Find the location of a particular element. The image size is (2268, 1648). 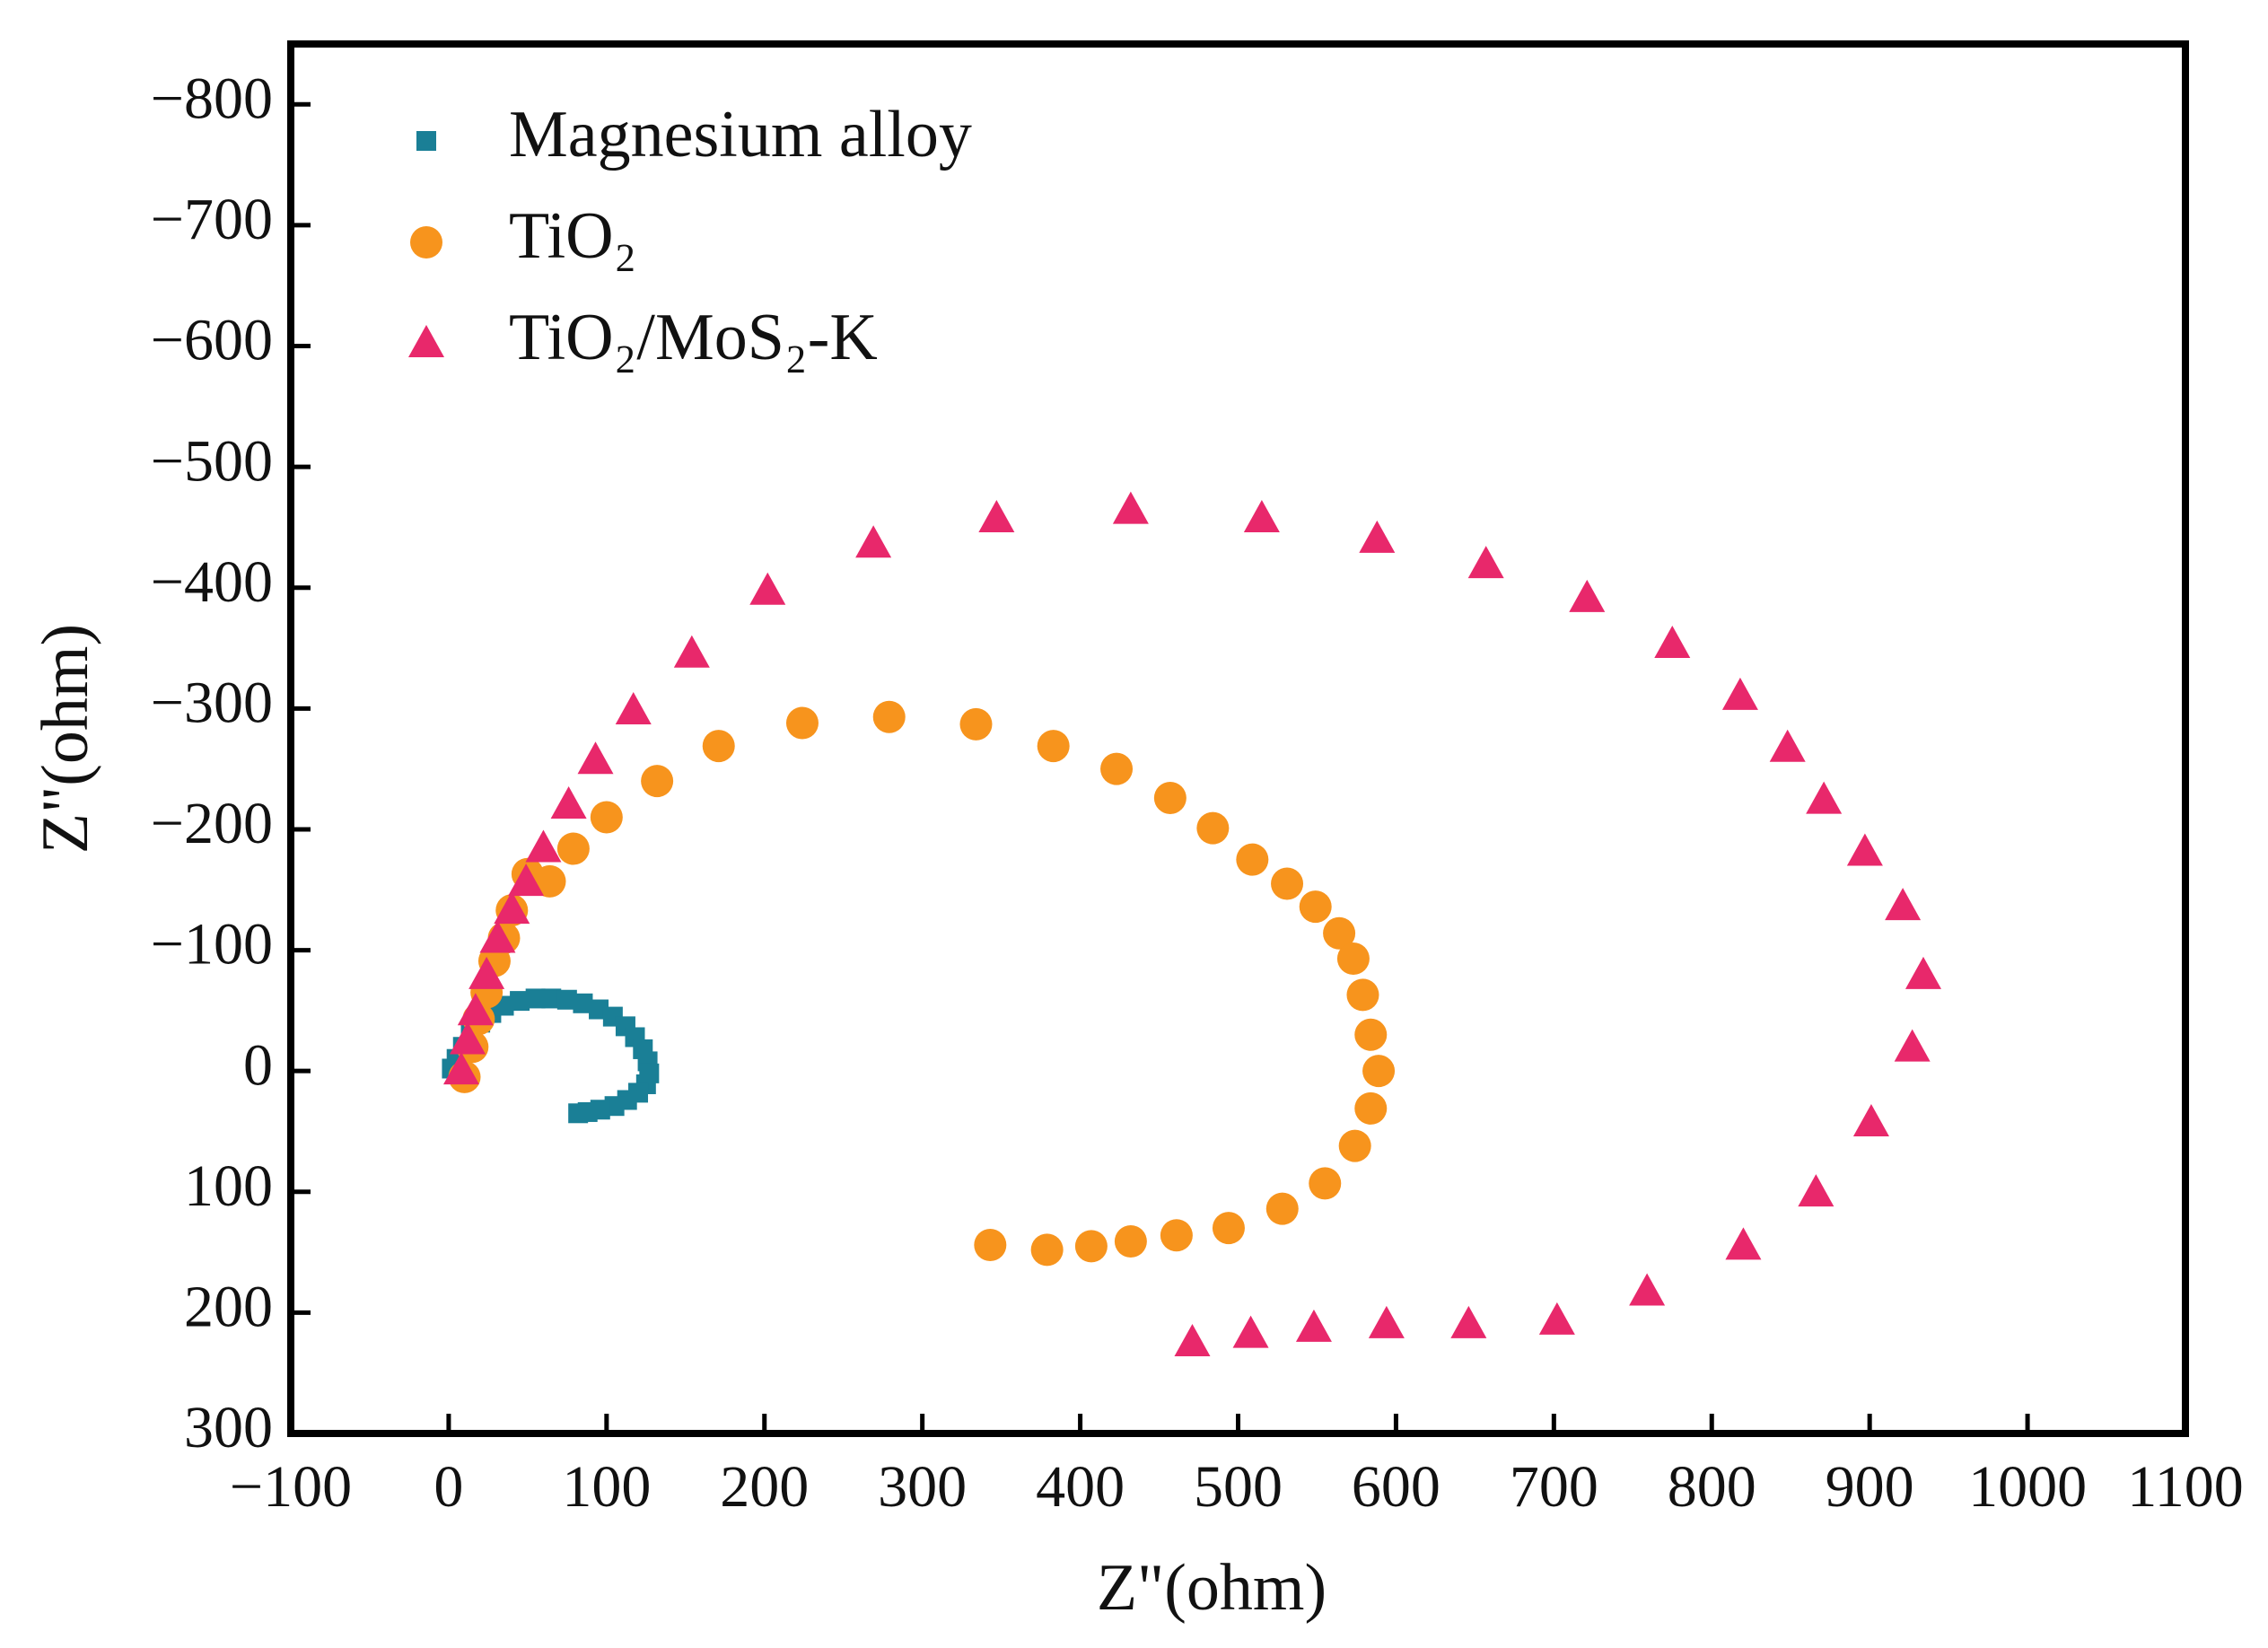

legend-label: TiO₂ is located at coordinates (572, 236).